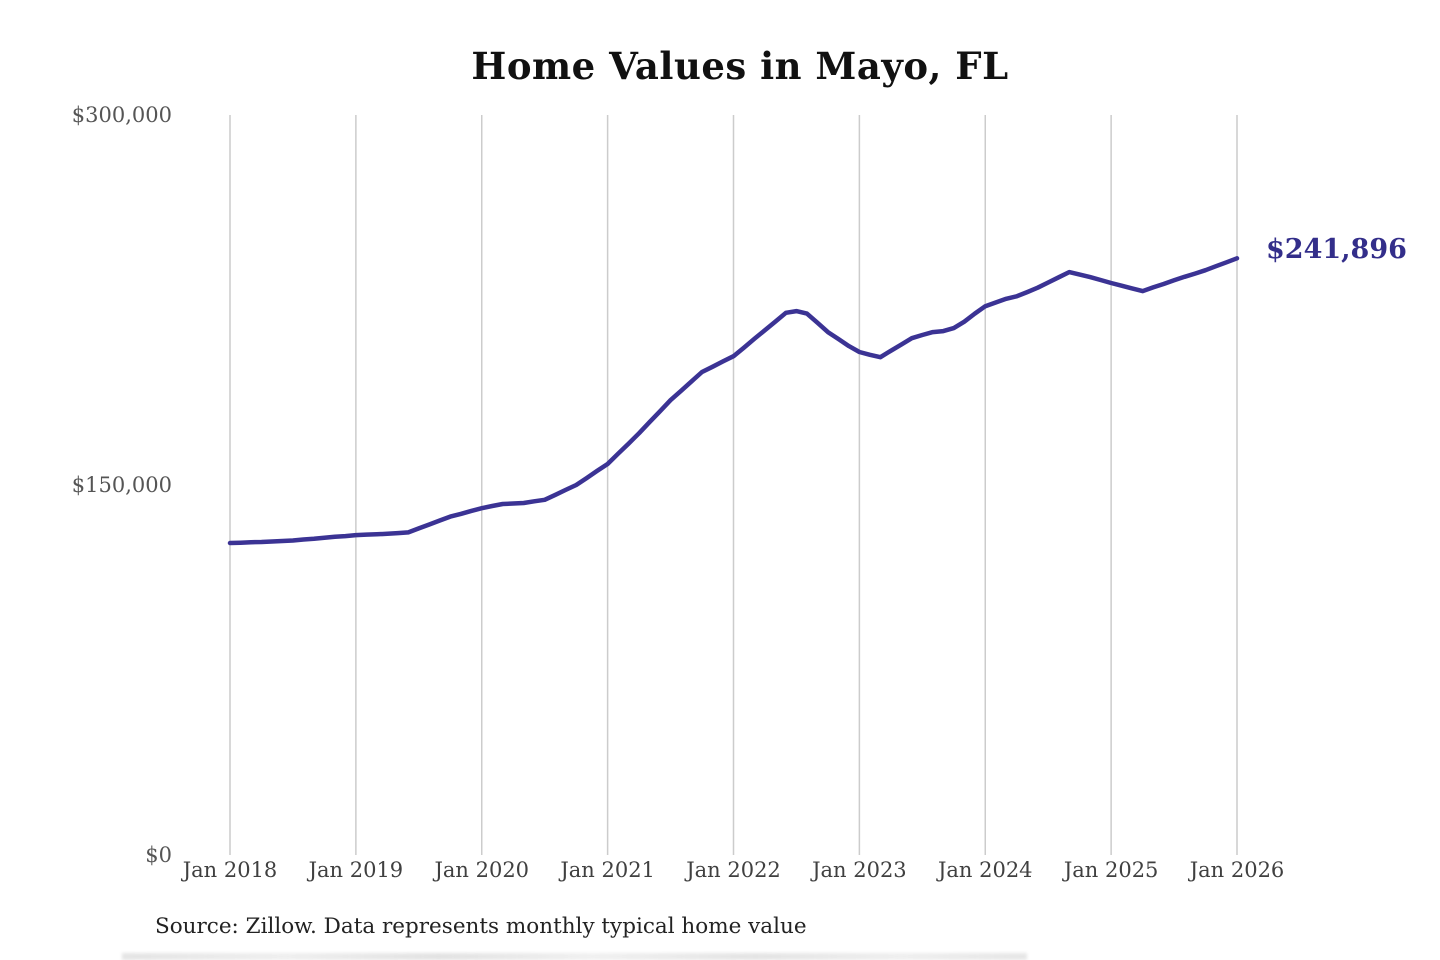  Describe the element at coordinates (859, 870) in the screenshot. I see `x-axis-tick-label: Jan 2023` at that location.